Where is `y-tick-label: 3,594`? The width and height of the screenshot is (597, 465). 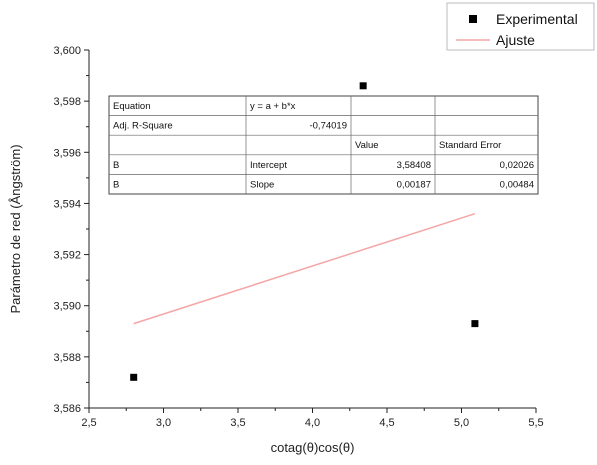 y-tick-label: 3,594 is located at coordinates (67, 204).